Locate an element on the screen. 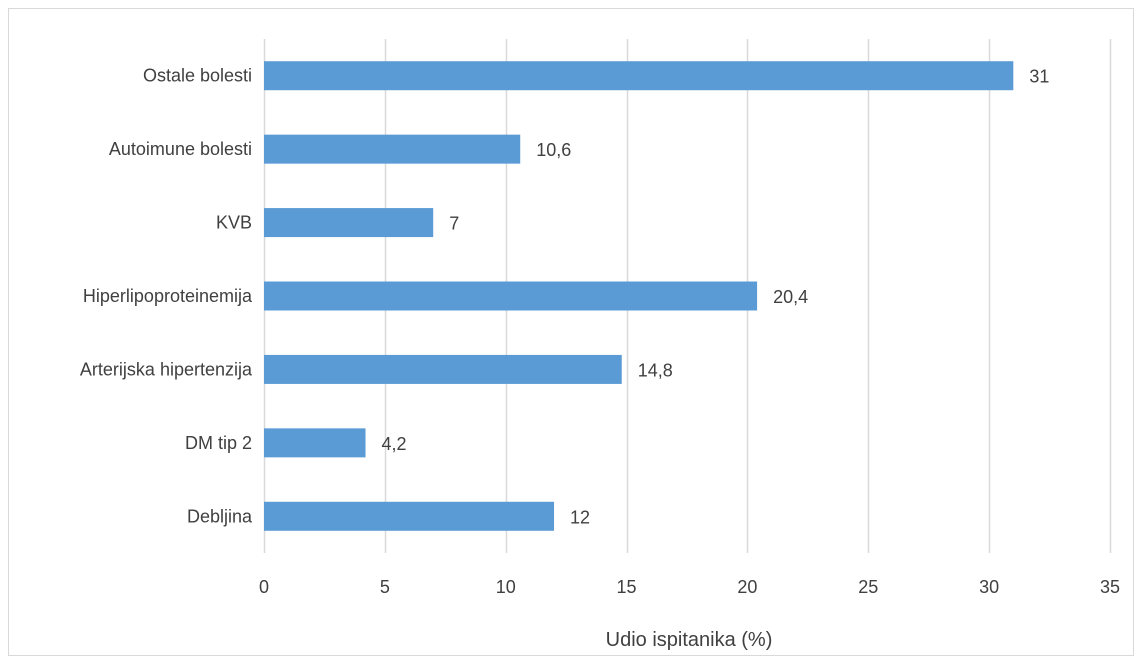 Image resolution: width=1139 pixels, height=660 pixels. category-label: Hiperlipoproteinemija is located at coordinates (168, 296).